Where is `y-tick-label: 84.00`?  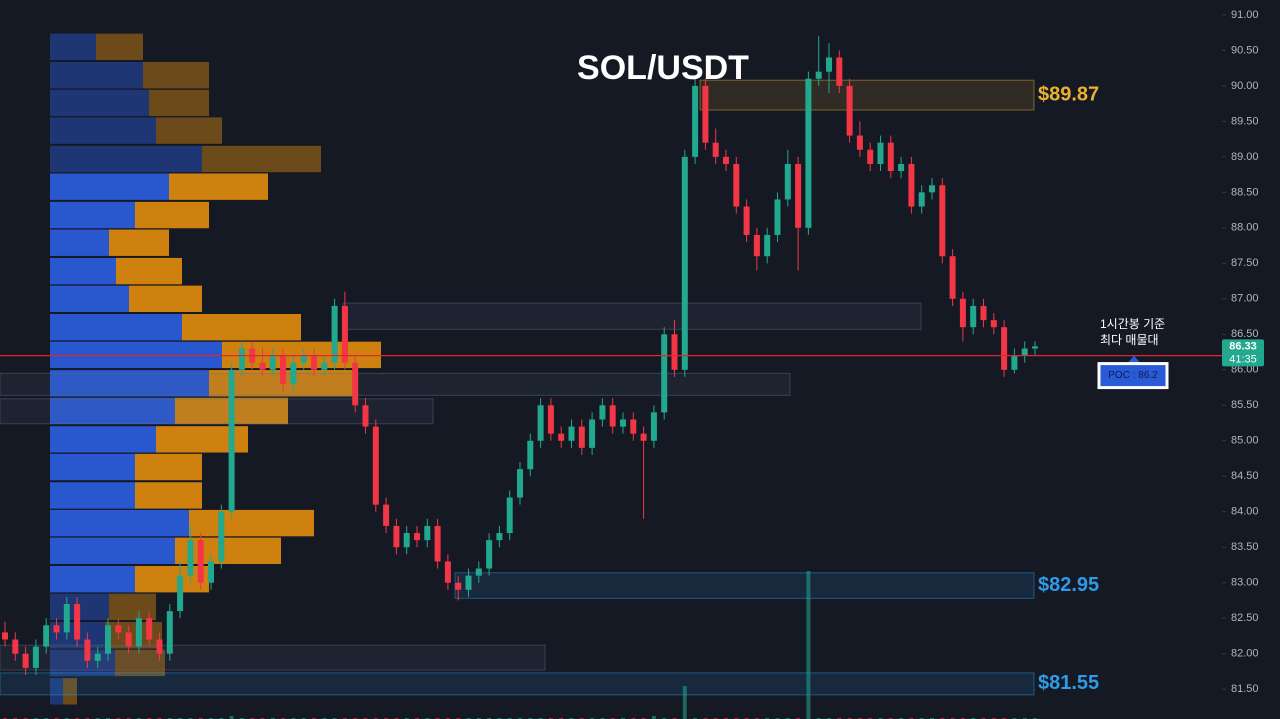
y-tick-label: 84.00 is located at coordinates (1245, 512).